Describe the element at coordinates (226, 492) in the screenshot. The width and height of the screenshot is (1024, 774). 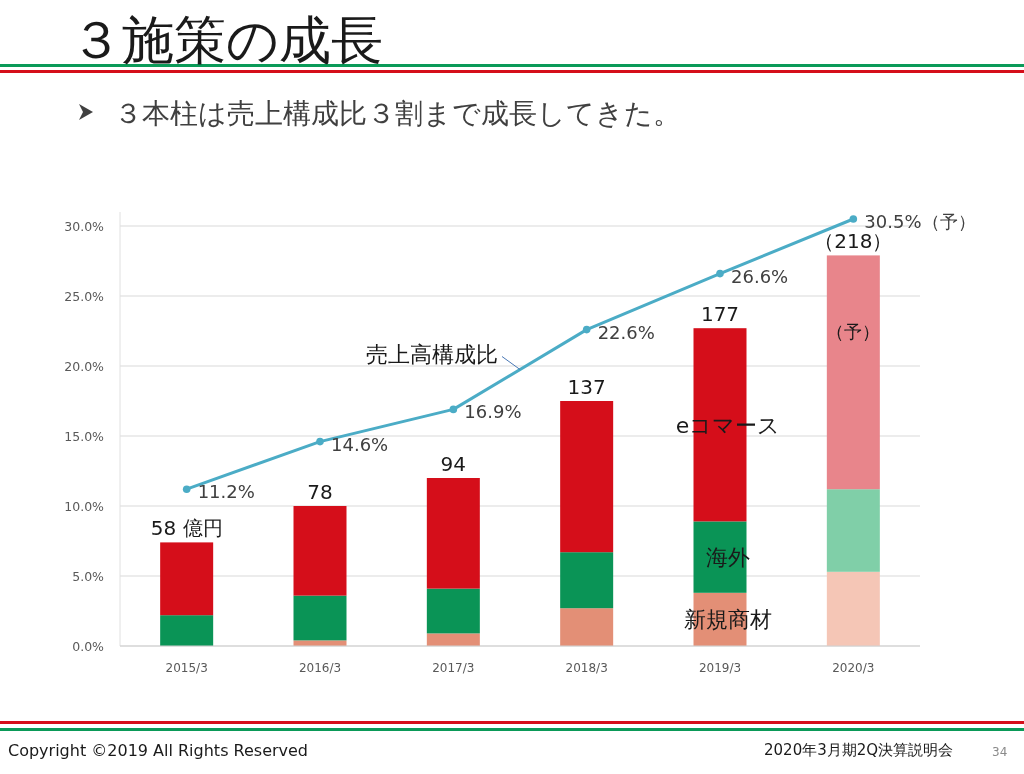
I see `data-label: 11.2%` at that location.